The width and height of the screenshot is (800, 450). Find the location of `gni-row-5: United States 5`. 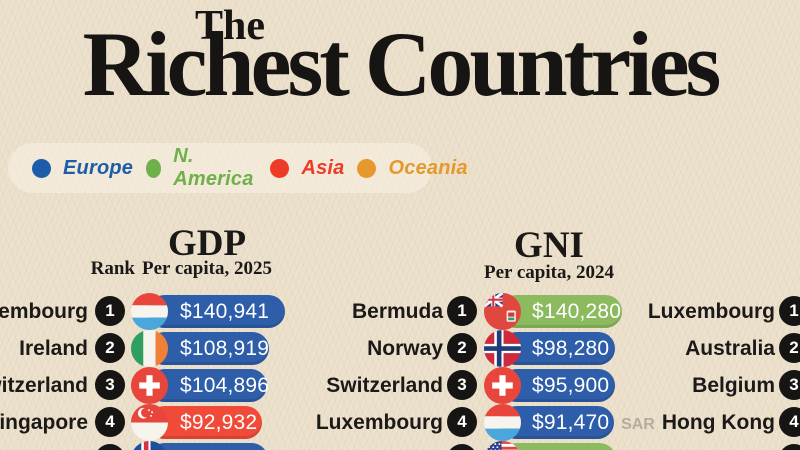

gni-row-5: United States 5 is located at coordinates (400, 445).